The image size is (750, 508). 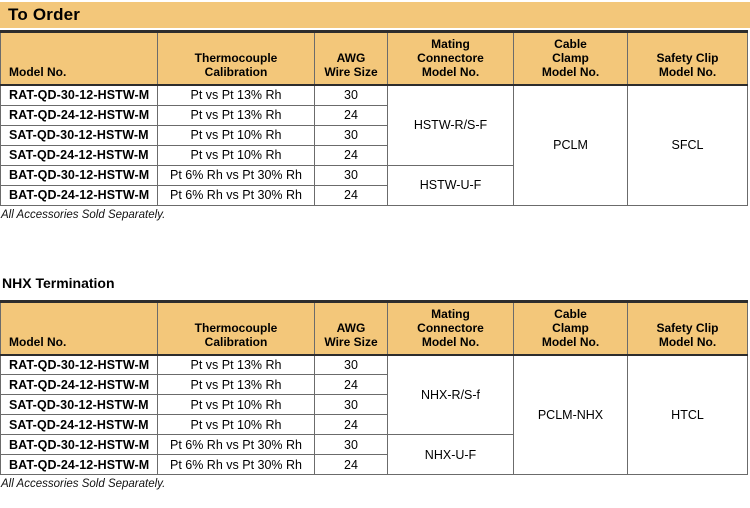 I want to click on section-heading-nhx: NHX Termination, so click(x=58, y=282).